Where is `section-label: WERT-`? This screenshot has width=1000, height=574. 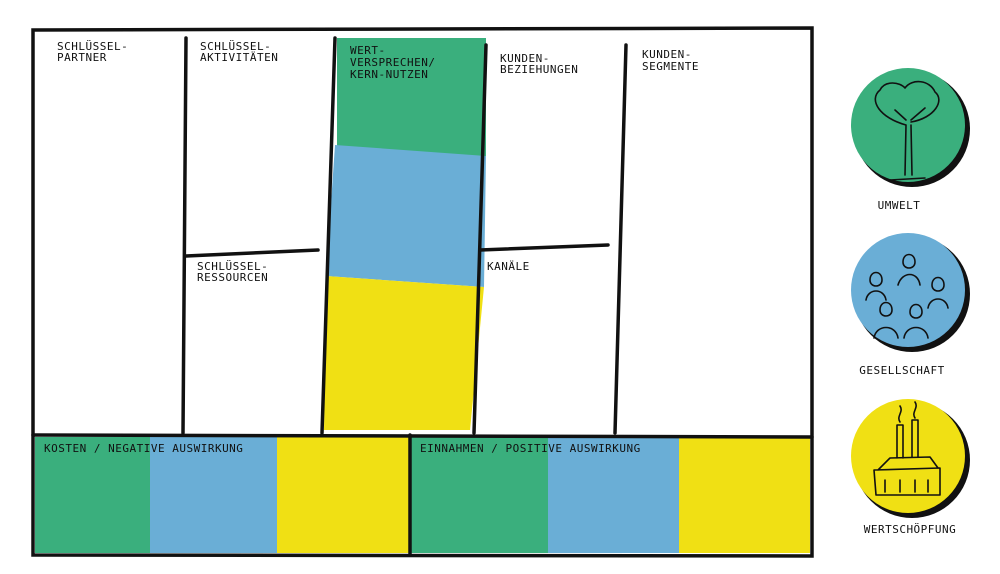
section-label: WERT- is located at coordinates (368, 50).